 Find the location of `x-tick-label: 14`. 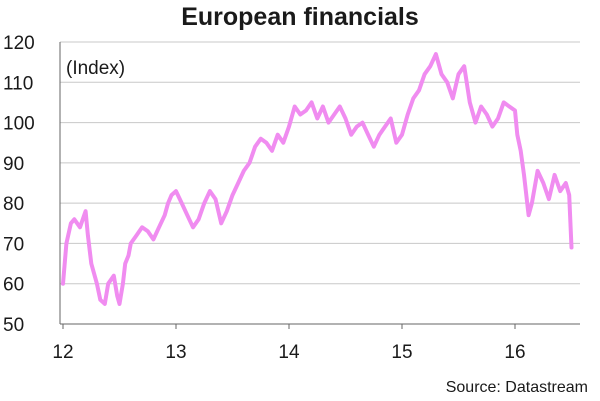

x-tick-label: 14 is located at coordinates (289, 352).